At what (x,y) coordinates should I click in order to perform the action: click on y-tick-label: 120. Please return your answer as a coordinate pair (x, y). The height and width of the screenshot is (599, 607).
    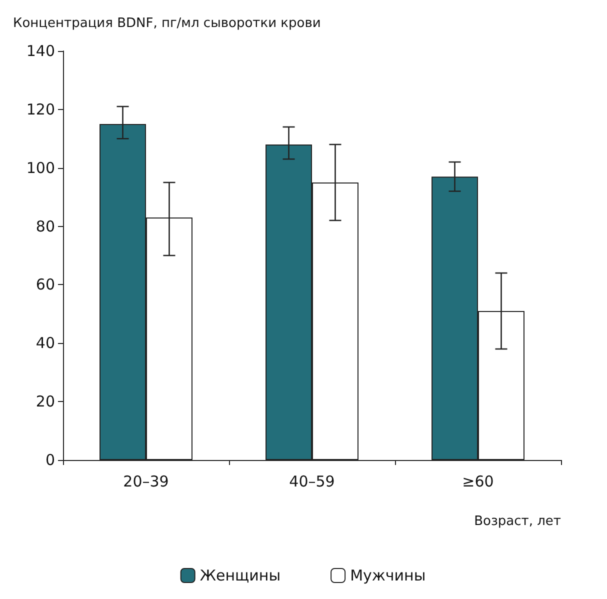
    Looking at the image, I should click on (40, 109).